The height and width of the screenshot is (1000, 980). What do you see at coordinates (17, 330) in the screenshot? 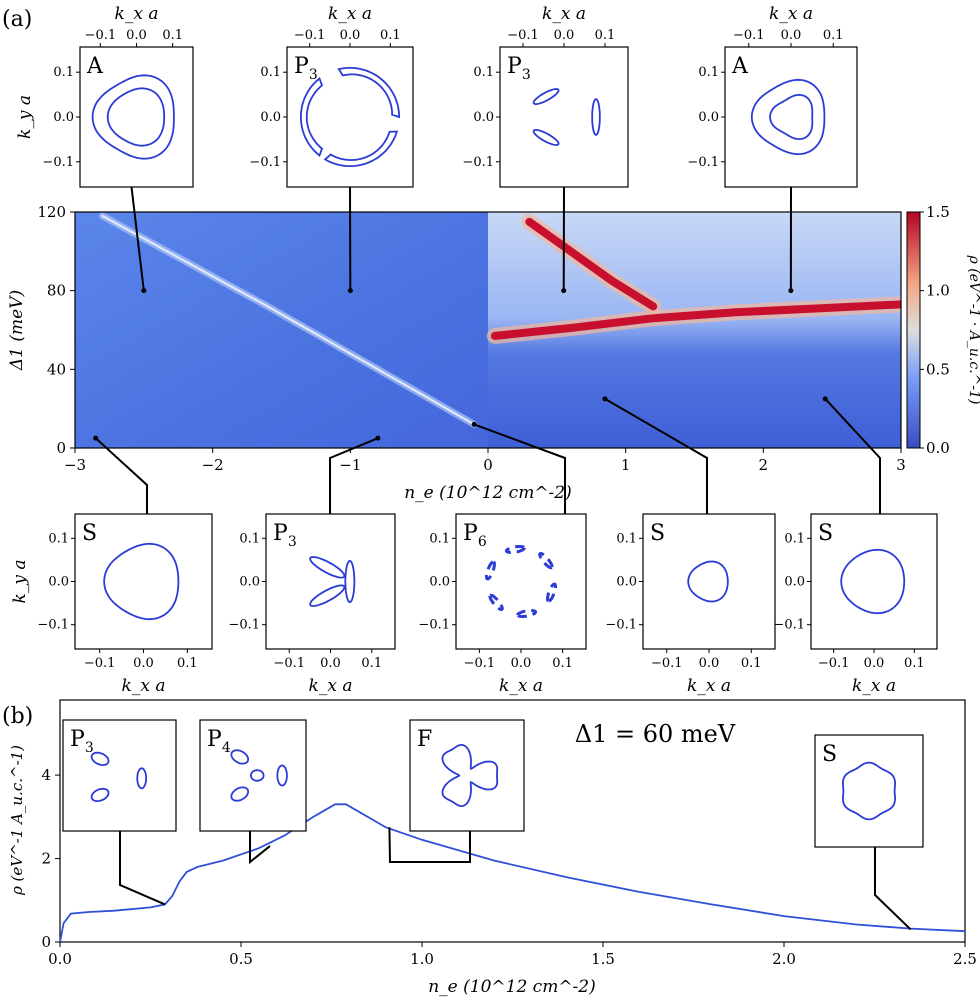
I see `heatmap-y-label: Δ1 (meV)` at bounding box center [17, 330].